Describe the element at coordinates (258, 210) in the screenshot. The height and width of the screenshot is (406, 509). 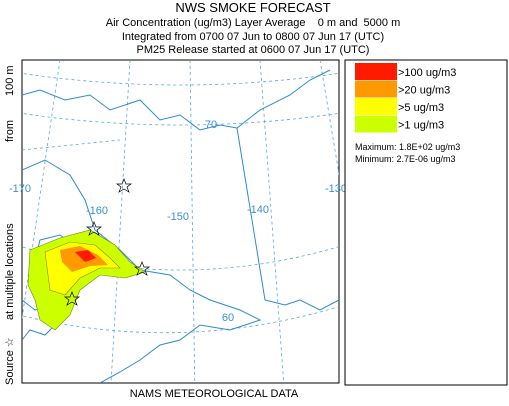
I see `lon-label: -140` at that location.